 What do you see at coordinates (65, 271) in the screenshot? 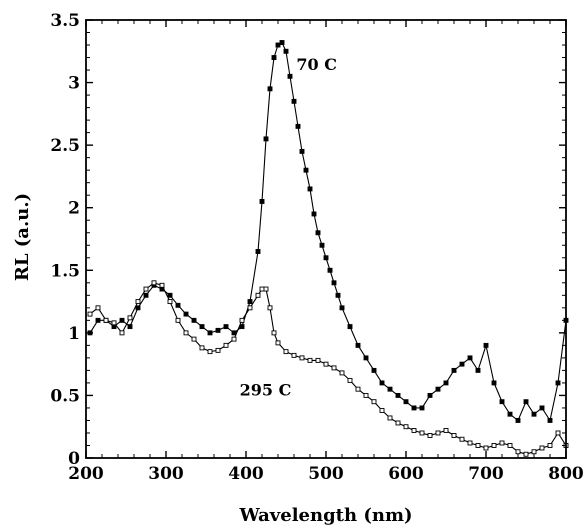
I see `y-tick-label: 1.5` at bounding box center [65, 271].